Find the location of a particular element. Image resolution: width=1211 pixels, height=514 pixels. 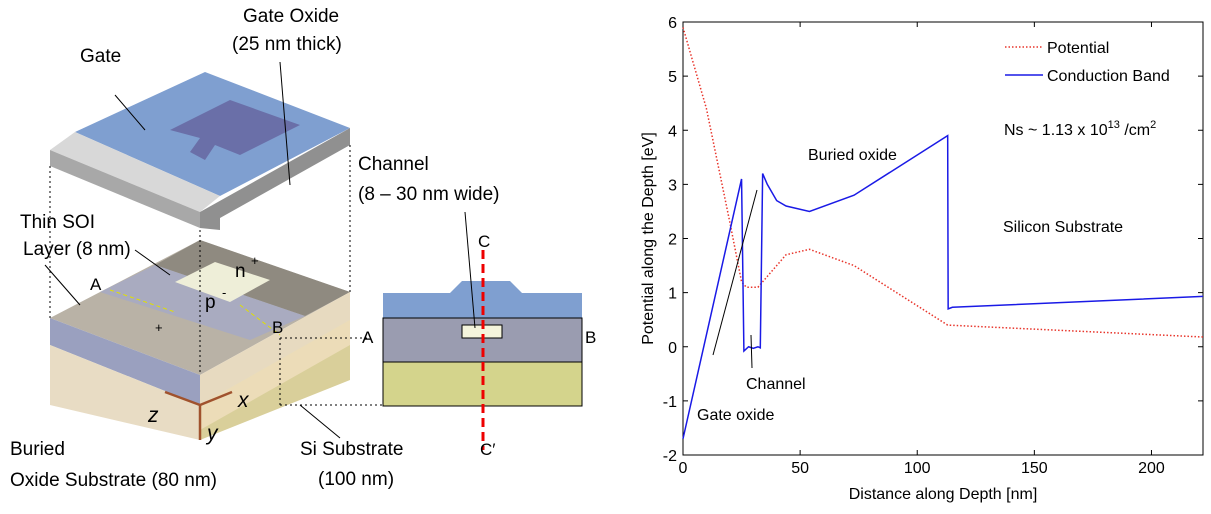

gate-t is located at coordinates (235, 130).